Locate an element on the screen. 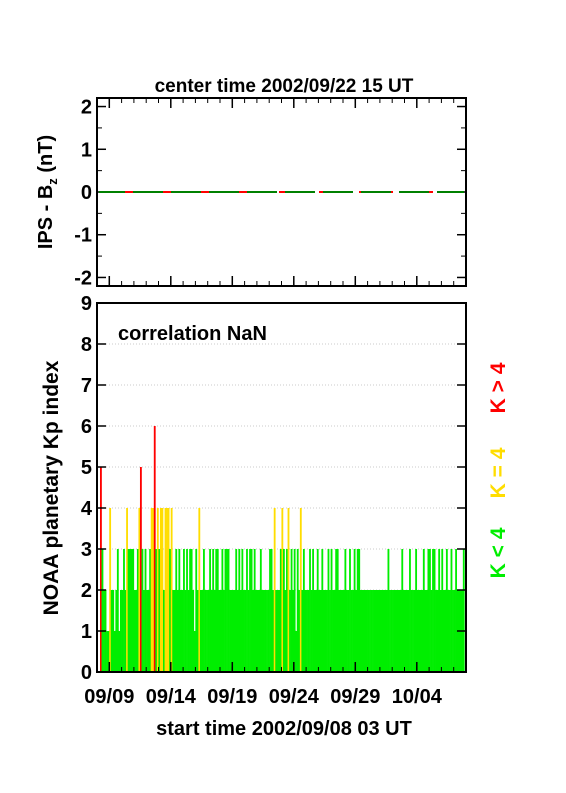 This screenshot has width=566, height=793. kp-y-tick-label: 3 is located at coordinates (86, 550).